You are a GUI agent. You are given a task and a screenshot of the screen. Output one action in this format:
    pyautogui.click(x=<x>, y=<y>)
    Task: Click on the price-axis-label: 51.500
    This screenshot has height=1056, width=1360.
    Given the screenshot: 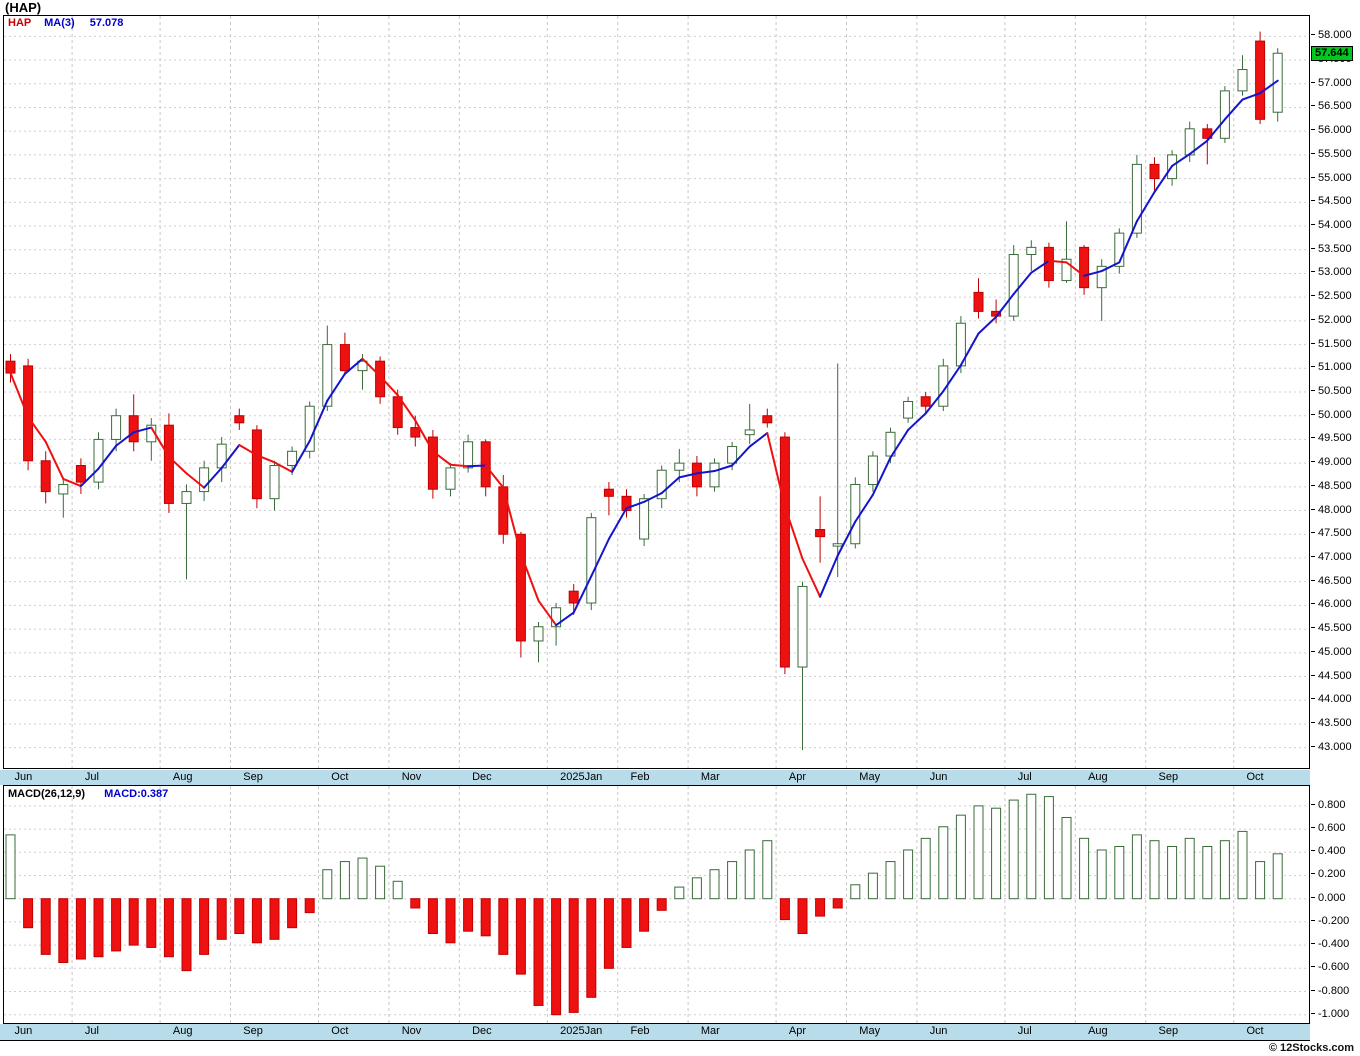 What is the action you would take?
    pyautogui.click(x=1331, y=344)
    